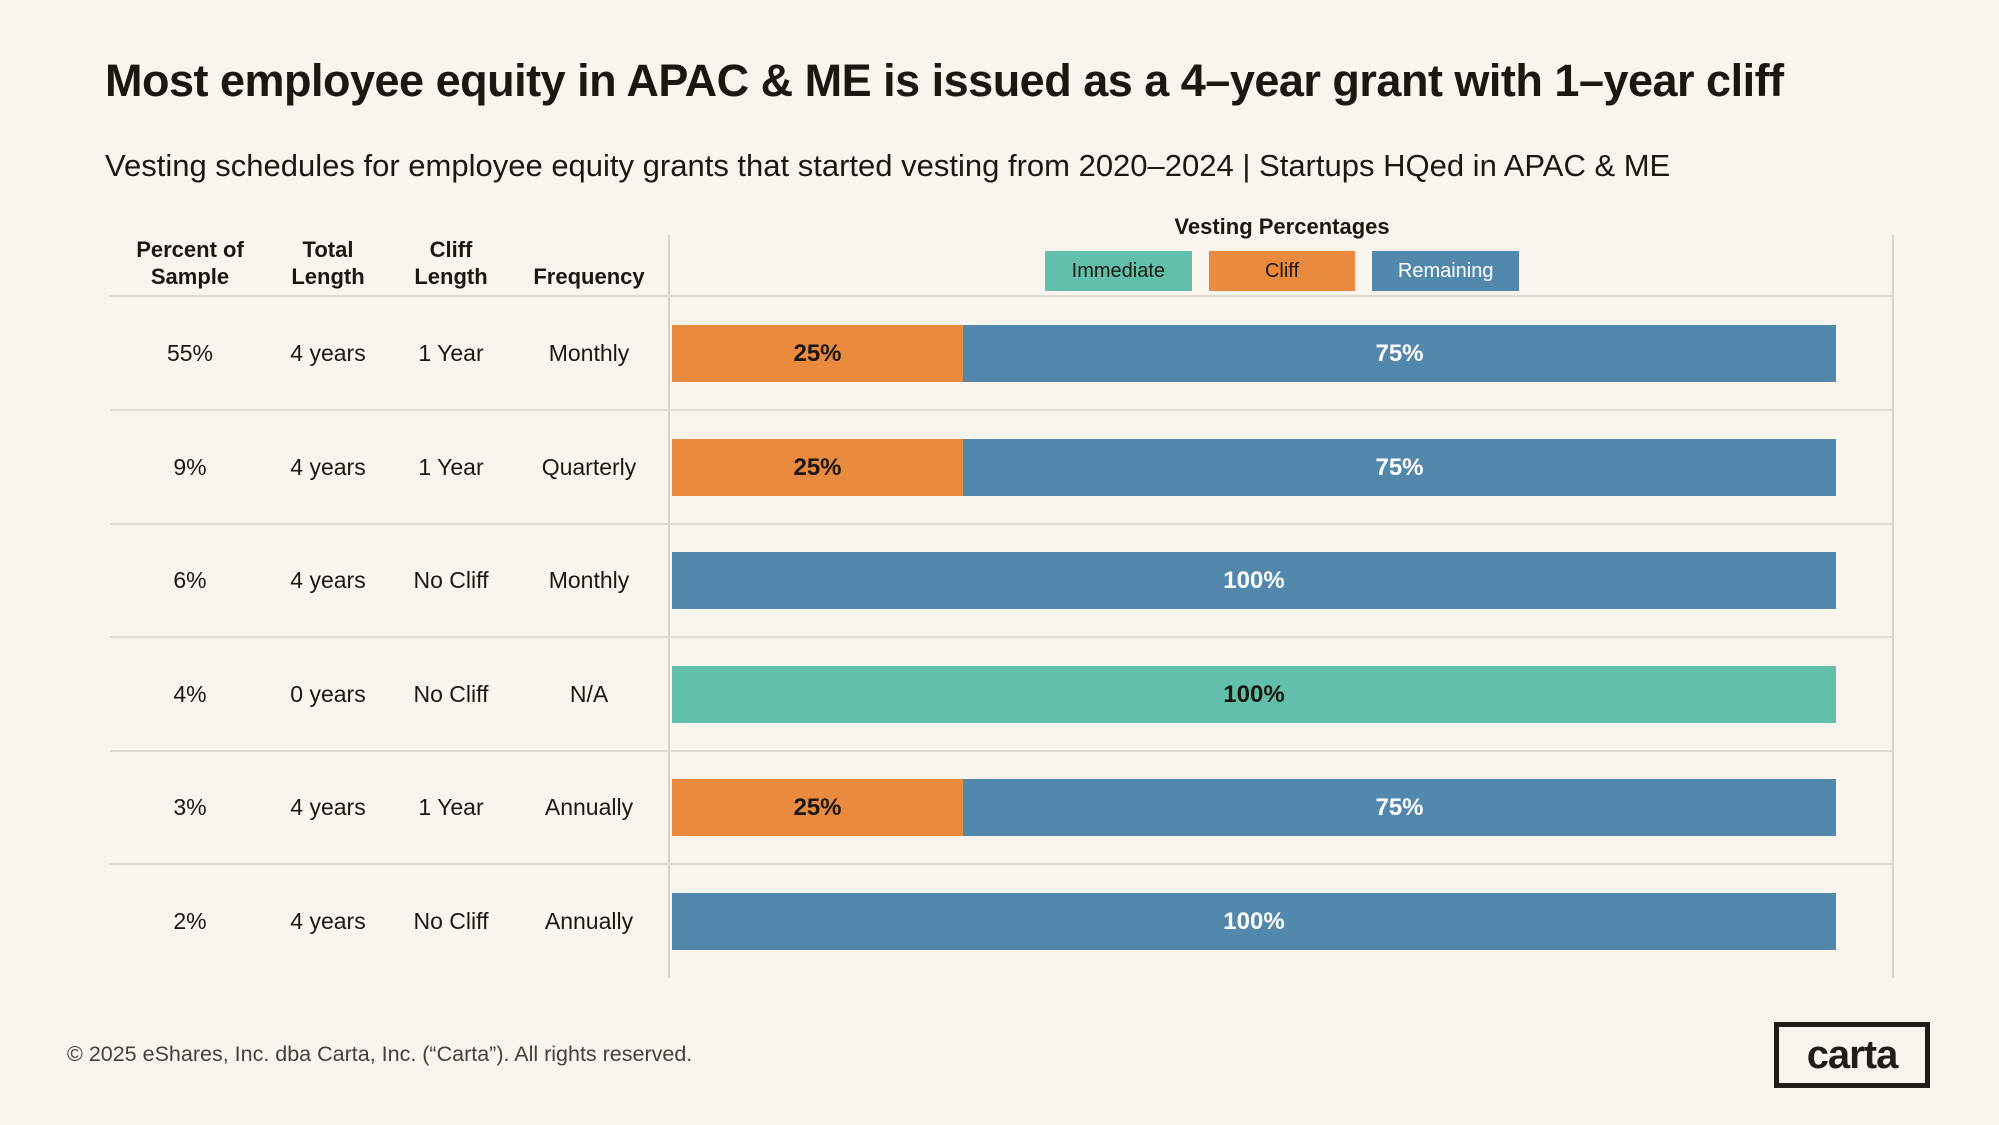  I want to click on row-cell-frequency: Quarterly, so click(589, 467).